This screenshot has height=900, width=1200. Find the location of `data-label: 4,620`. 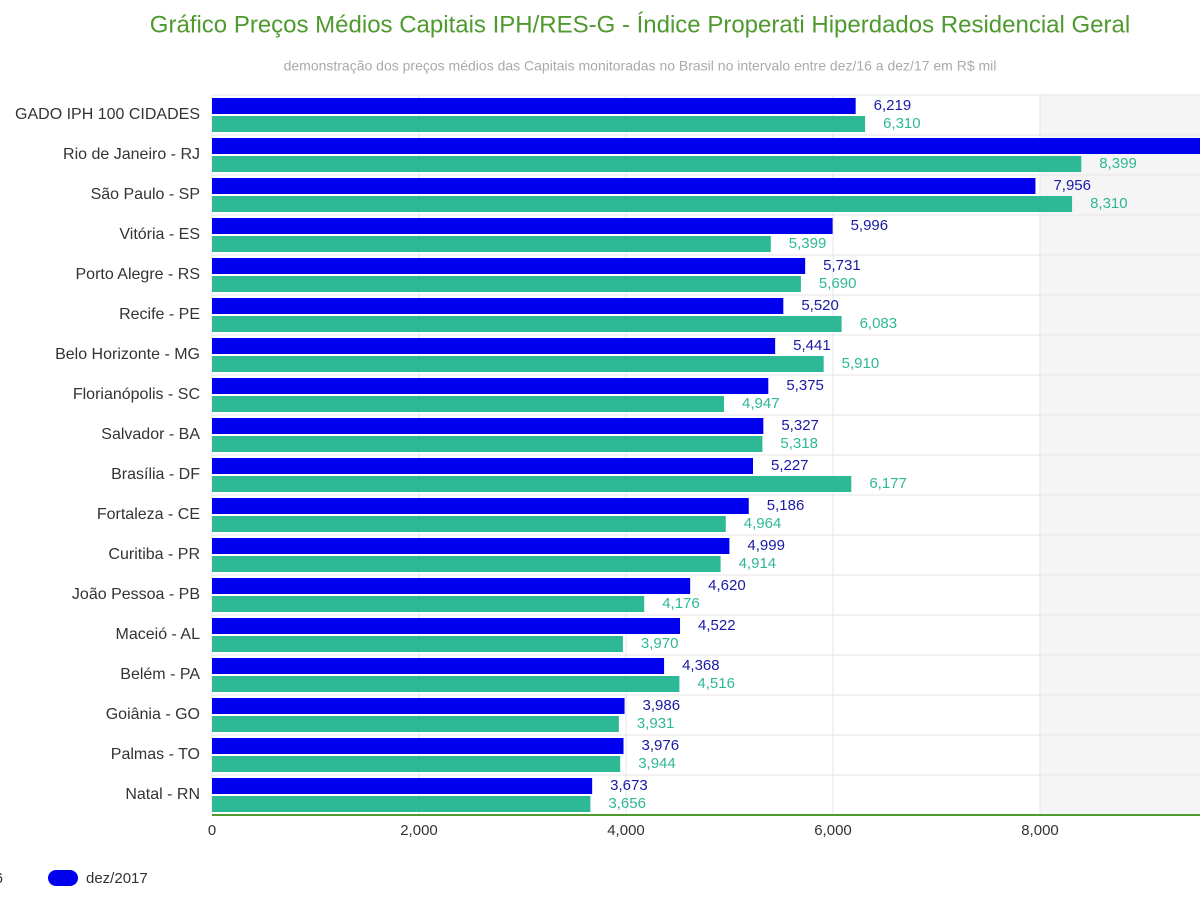

data-label: 4,620 is located at coordinates (727, 585).